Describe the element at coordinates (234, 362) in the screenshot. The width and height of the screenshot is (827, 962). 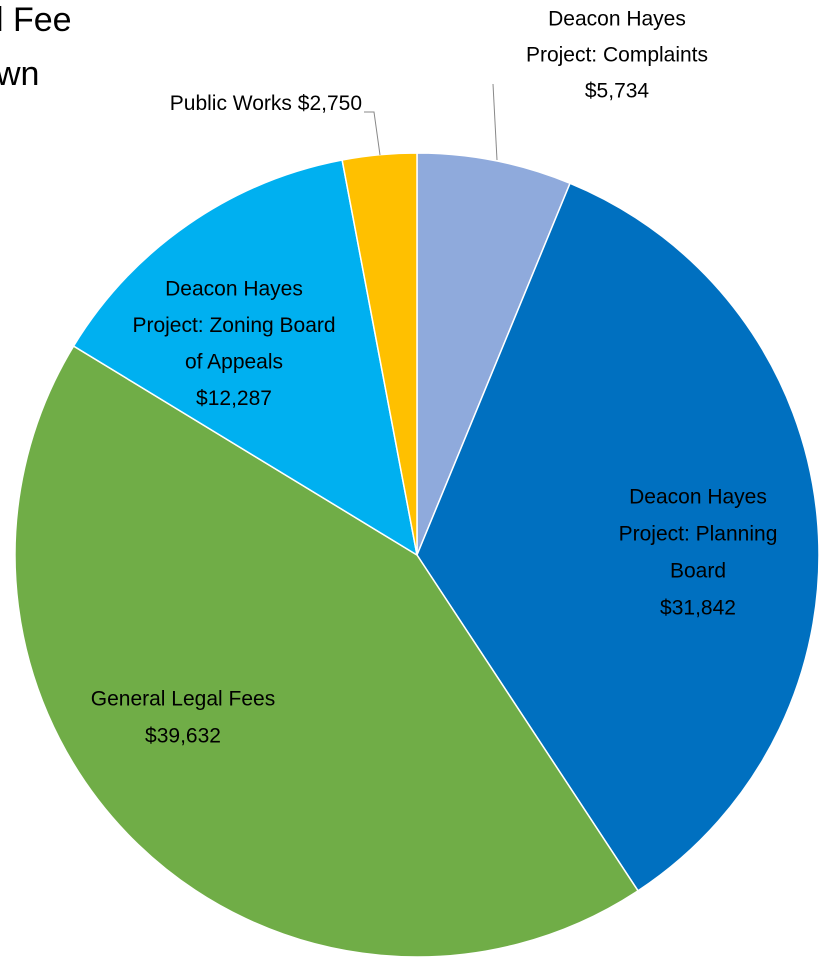
I see `category-label: of Appeals` at that location.